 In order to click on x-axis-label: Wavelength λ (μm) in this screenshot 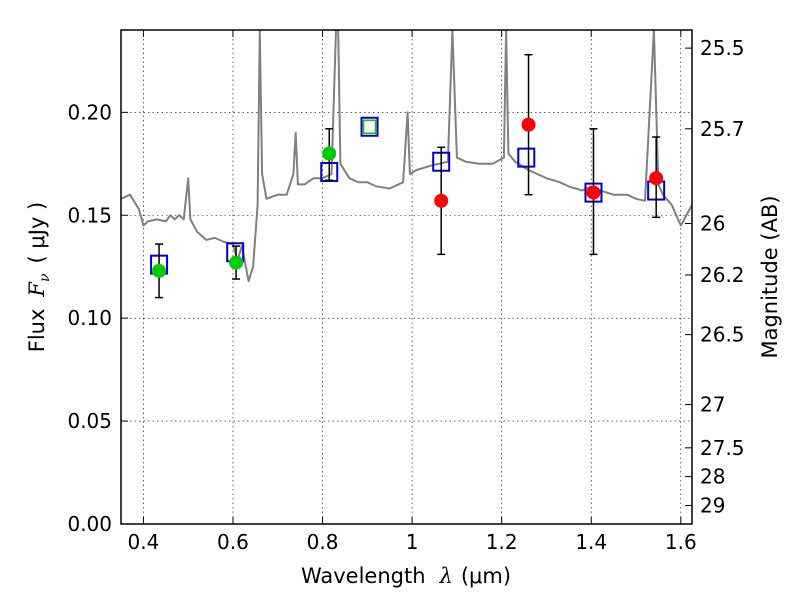, I will do `click(406, 576)`.